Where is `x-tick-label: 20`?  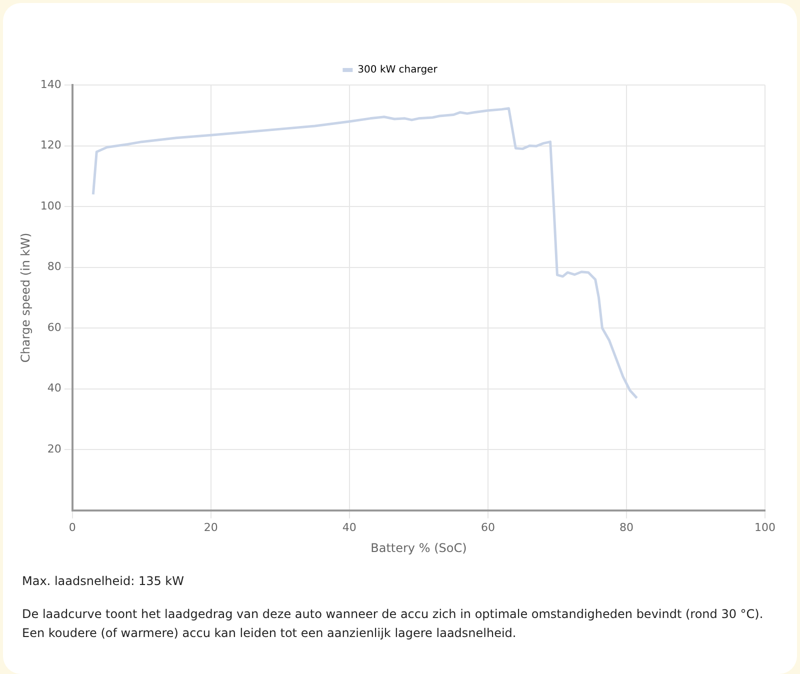 x-tick-label: 20 is located at coordinates (211, 527).